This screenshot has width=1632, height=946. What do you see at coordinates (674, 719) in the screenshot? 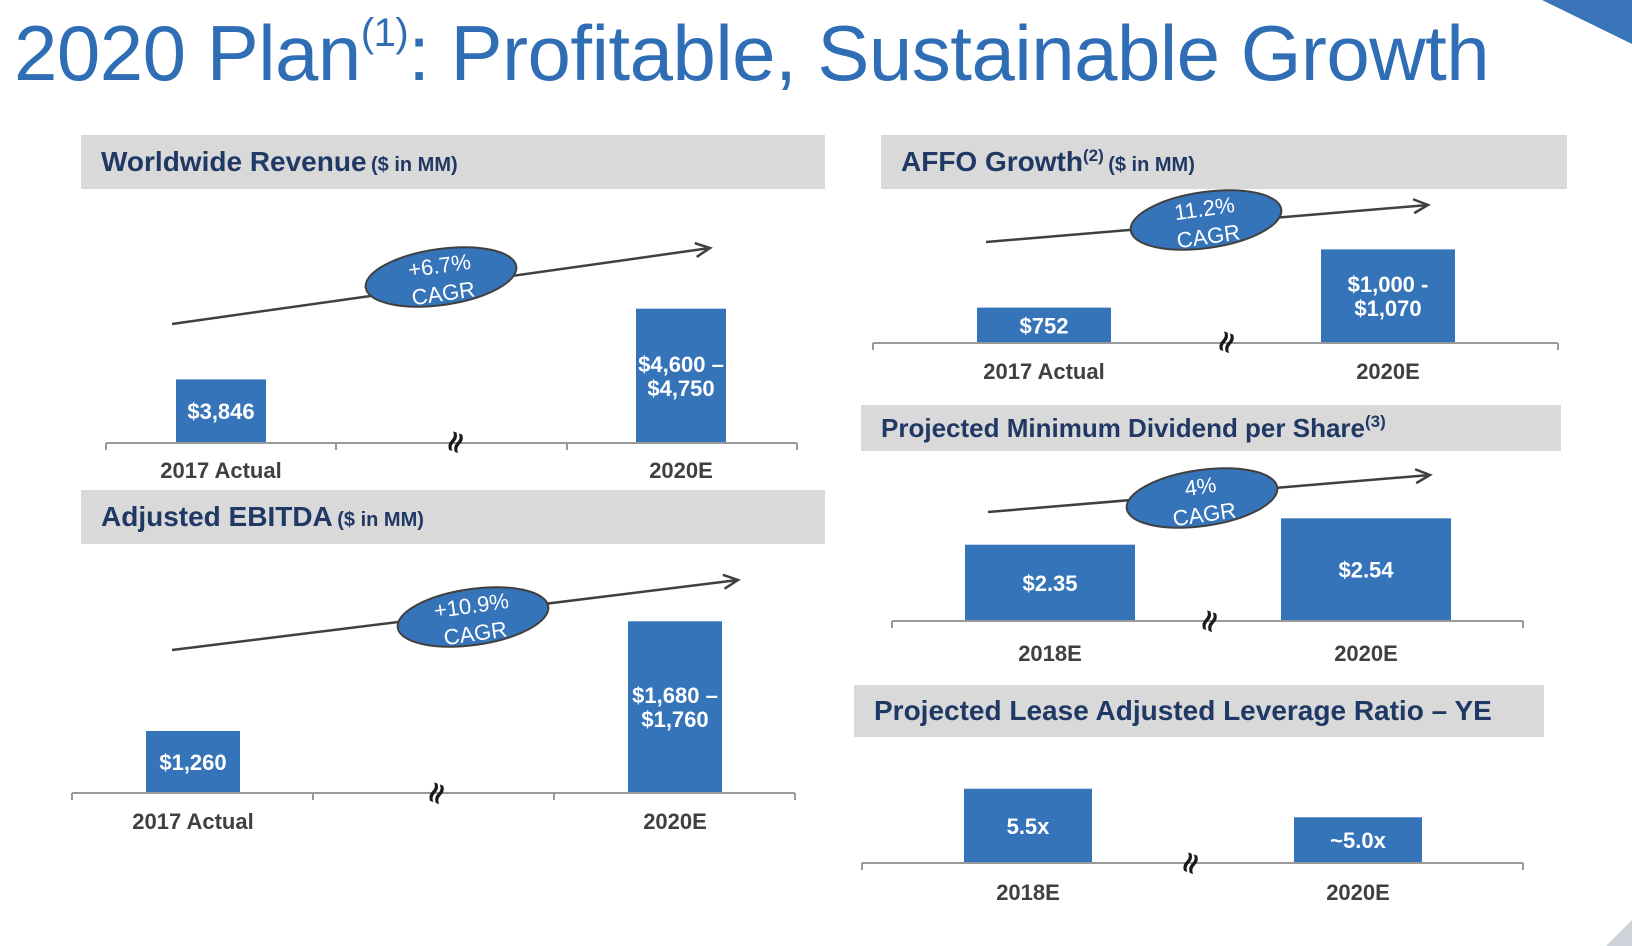
I see `ebitda-bar-value-label: $1,760` at bounding box center [674, 719].